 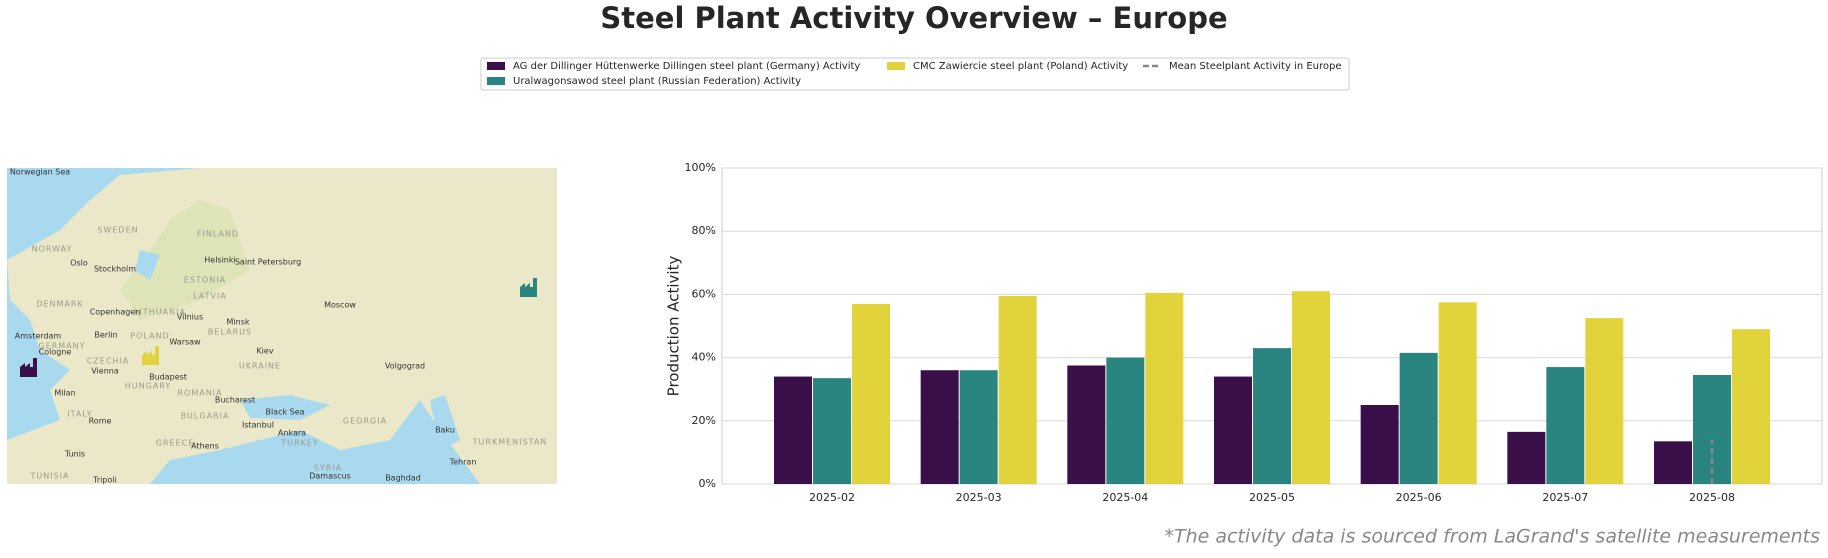 What do you see at coordinates (117, 230) in the screenshot?
I see `map-label: SWEDEN` at bounding box center [117, 230].